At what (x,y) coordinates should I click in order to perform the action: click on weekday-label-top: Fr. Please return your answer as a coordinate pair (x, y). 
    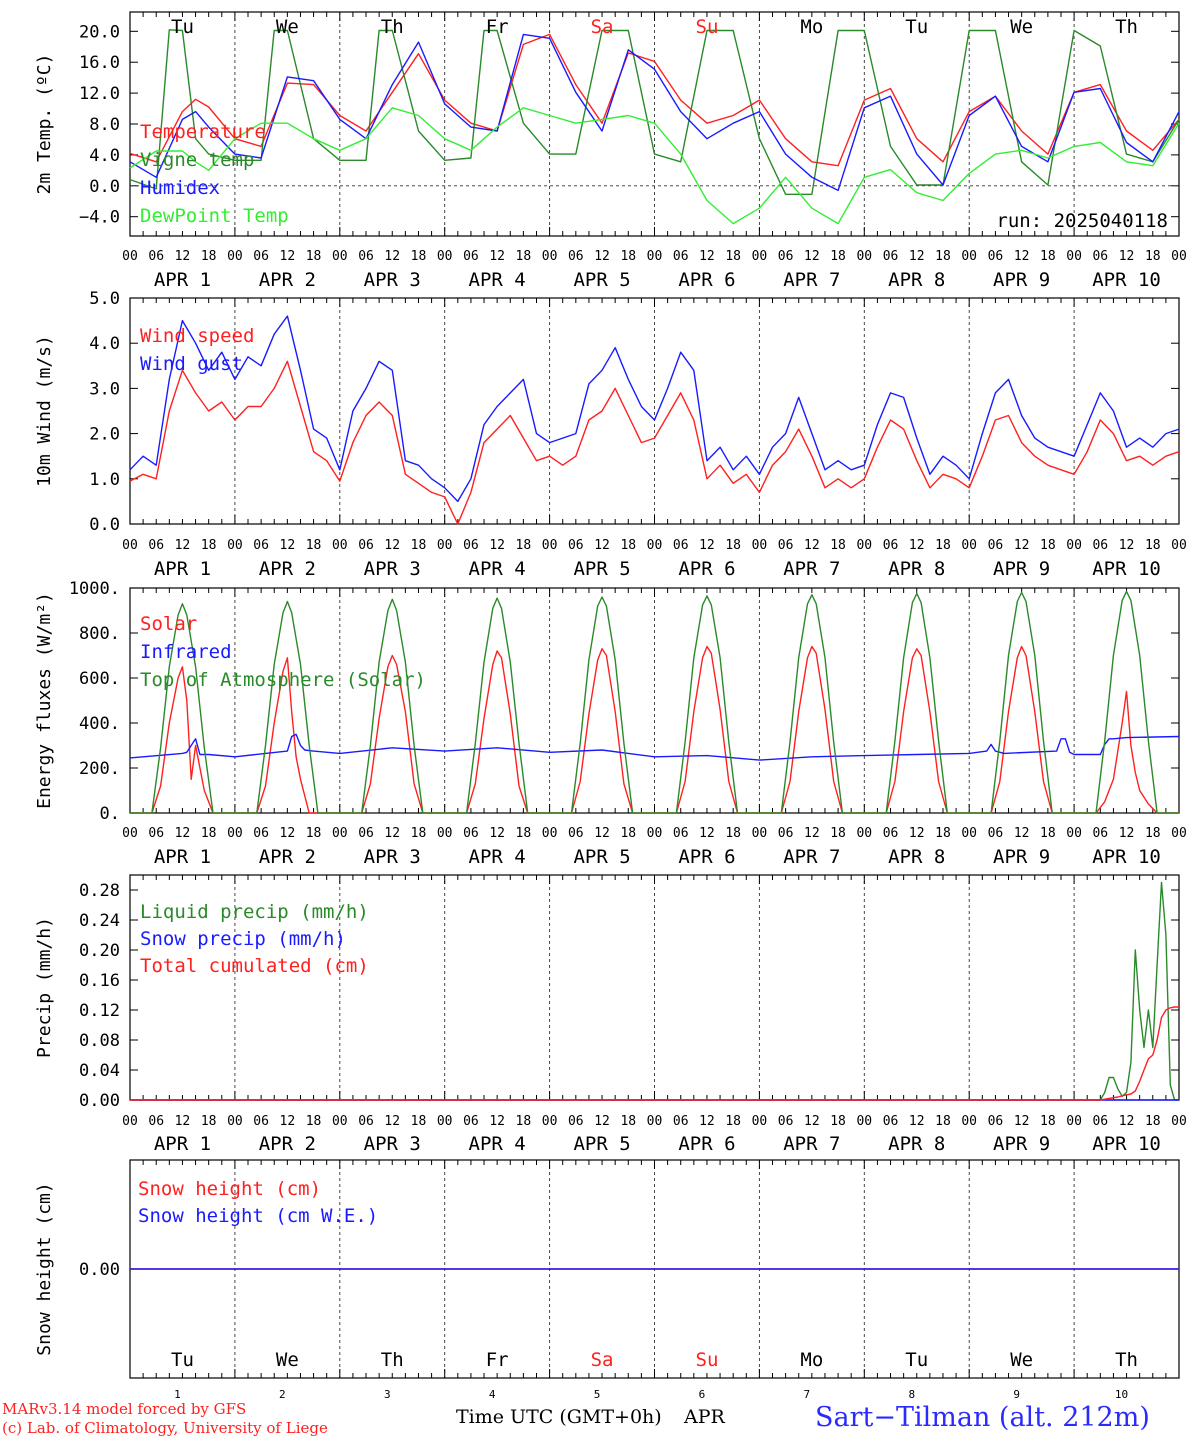
    Looking at the image, I should click on (497, 27).